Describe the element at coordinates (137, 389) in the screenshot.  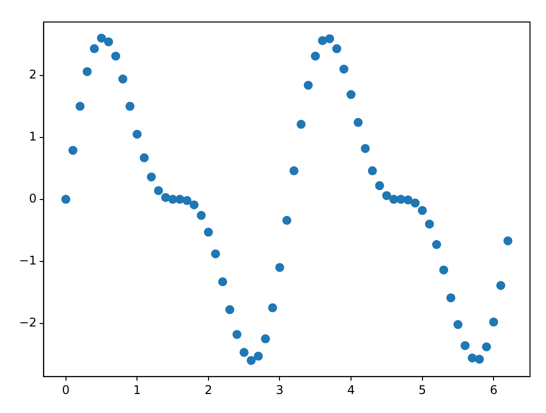
I see `x-tick-label: 1` at that location.